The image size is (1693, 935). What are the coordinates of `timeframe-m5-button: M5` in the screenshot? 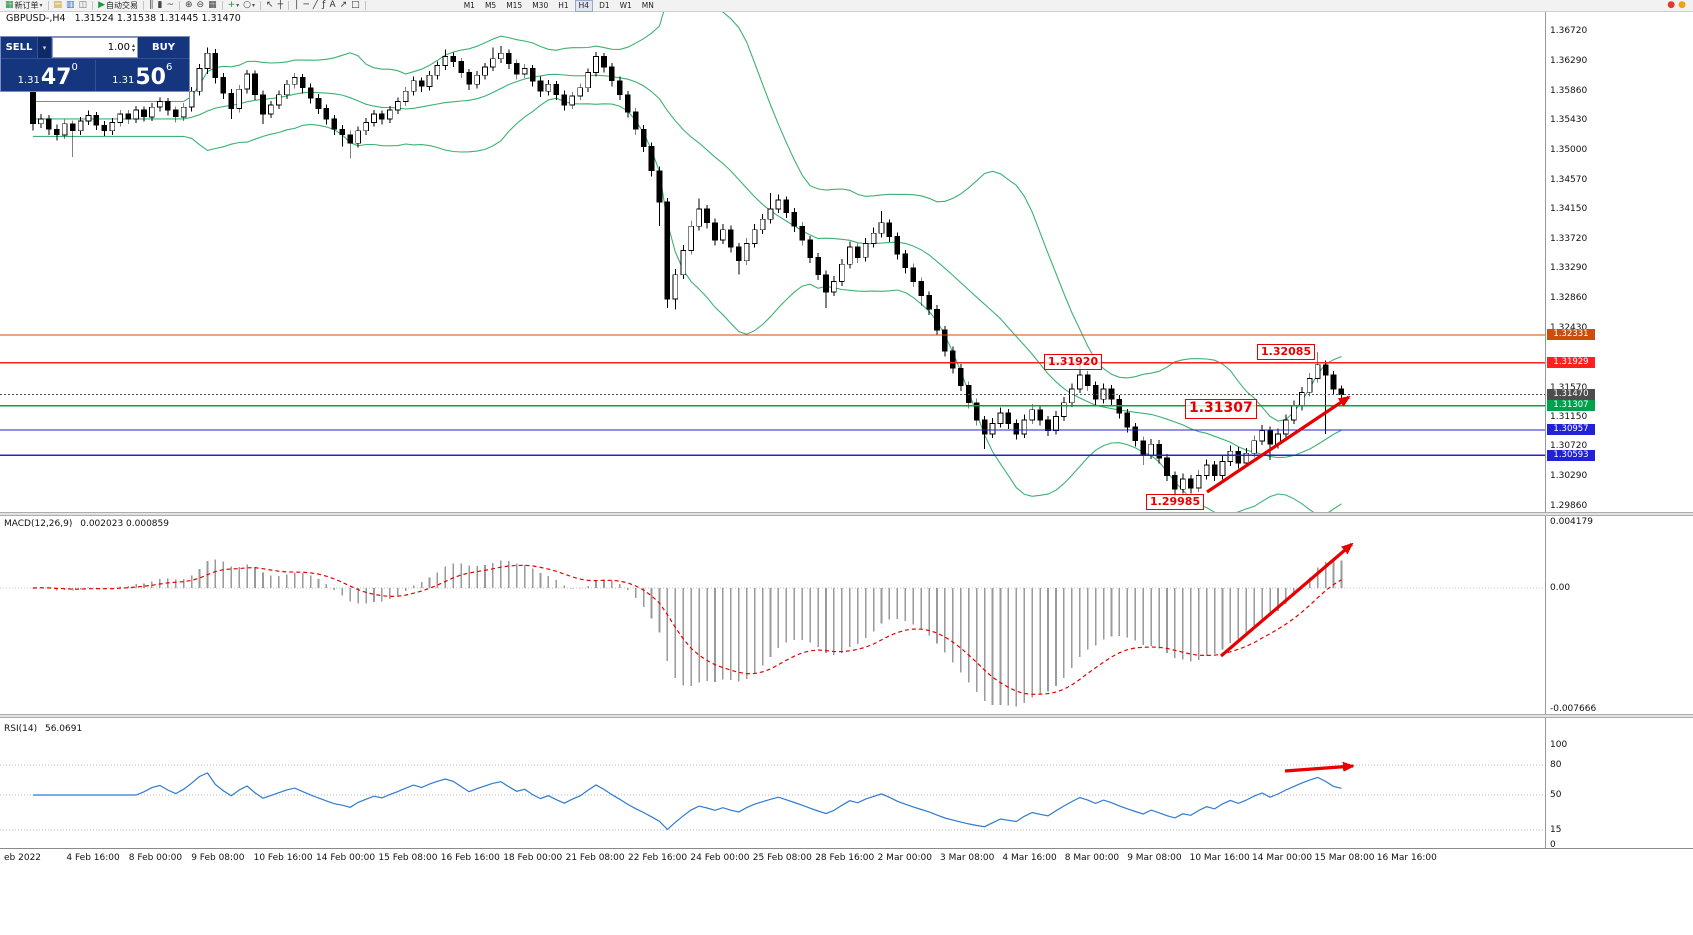 It's located at (490, 5).